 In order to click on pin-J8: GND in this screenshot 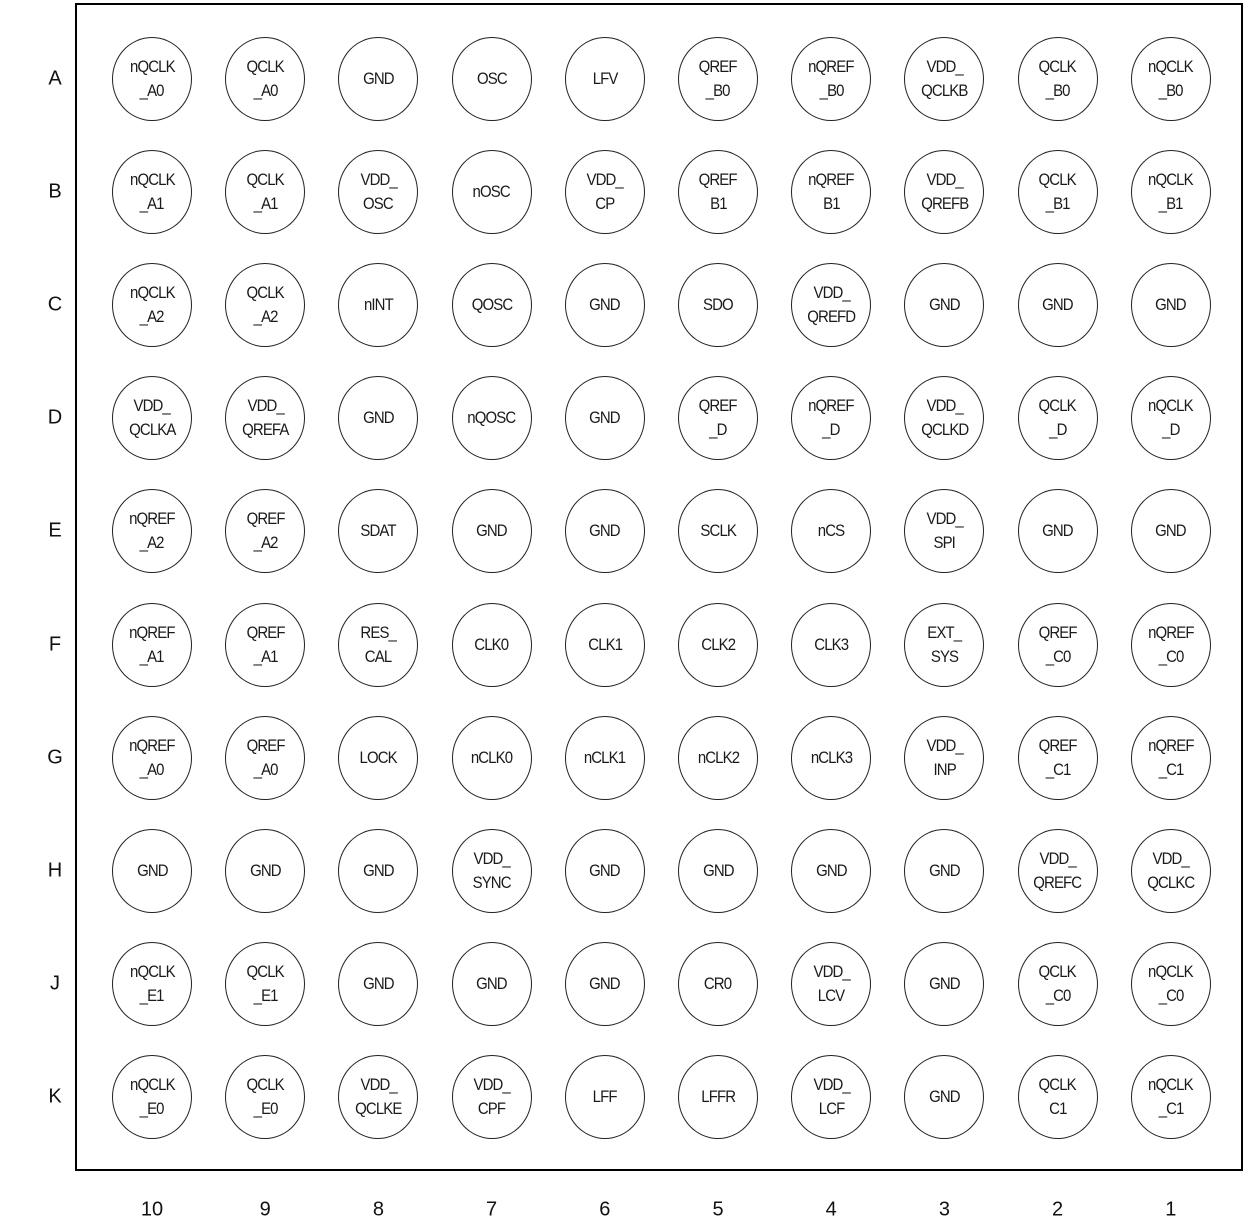, I will do `click(378, 983)`.